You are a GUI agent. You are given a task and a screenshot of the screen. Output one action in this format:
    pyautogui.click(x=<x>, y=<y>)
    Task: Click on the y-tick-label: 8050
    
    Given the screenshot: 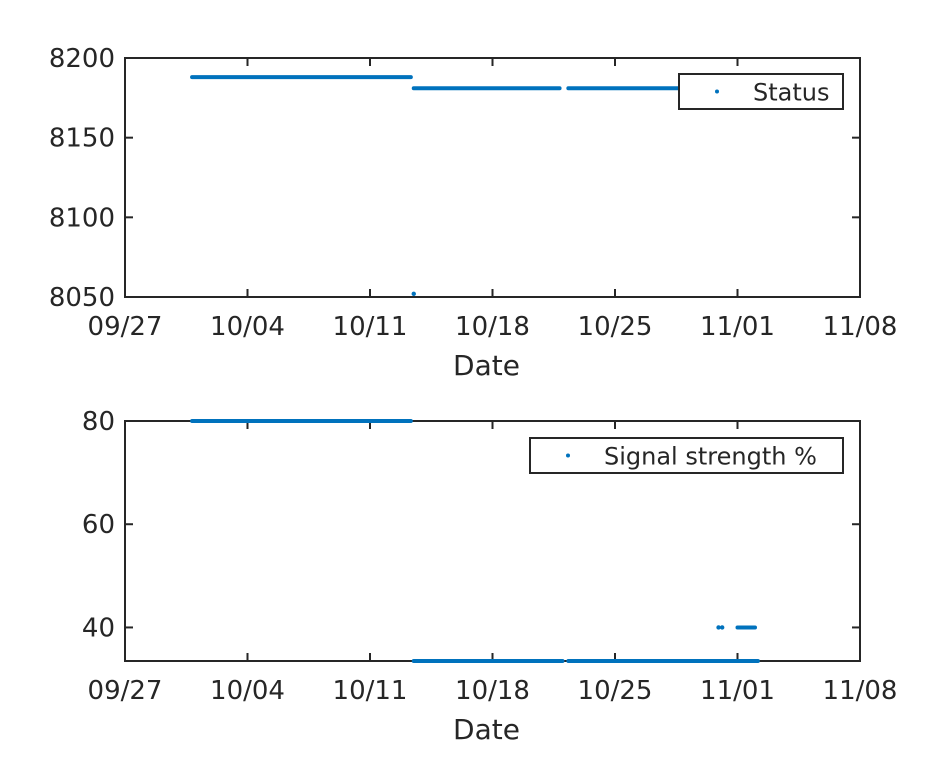 What is the action you would take?
    pyautogui.click(x=82, y=298)
    